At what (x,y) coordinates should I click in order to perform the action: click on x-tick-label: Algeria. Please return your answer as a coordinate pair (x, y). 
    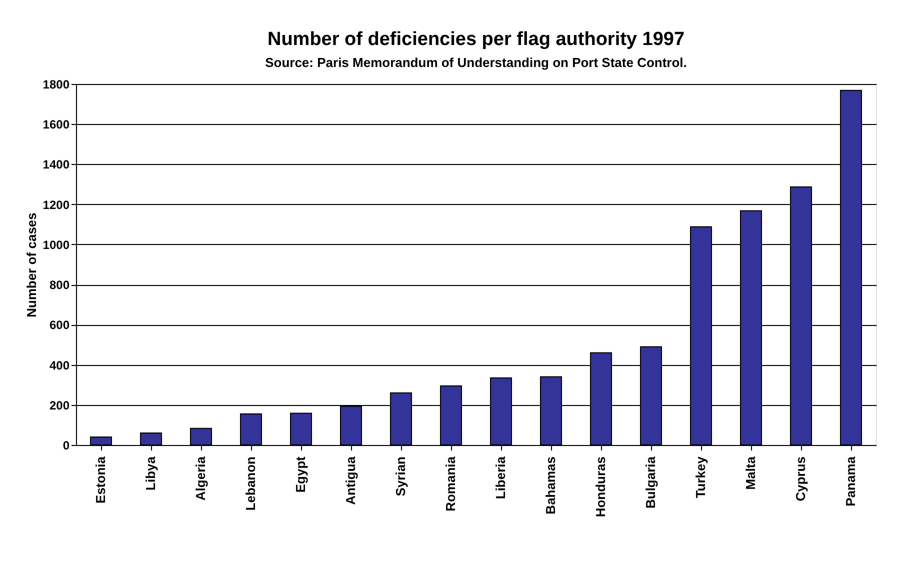
    Looking at the image, I should click on (200, 478).